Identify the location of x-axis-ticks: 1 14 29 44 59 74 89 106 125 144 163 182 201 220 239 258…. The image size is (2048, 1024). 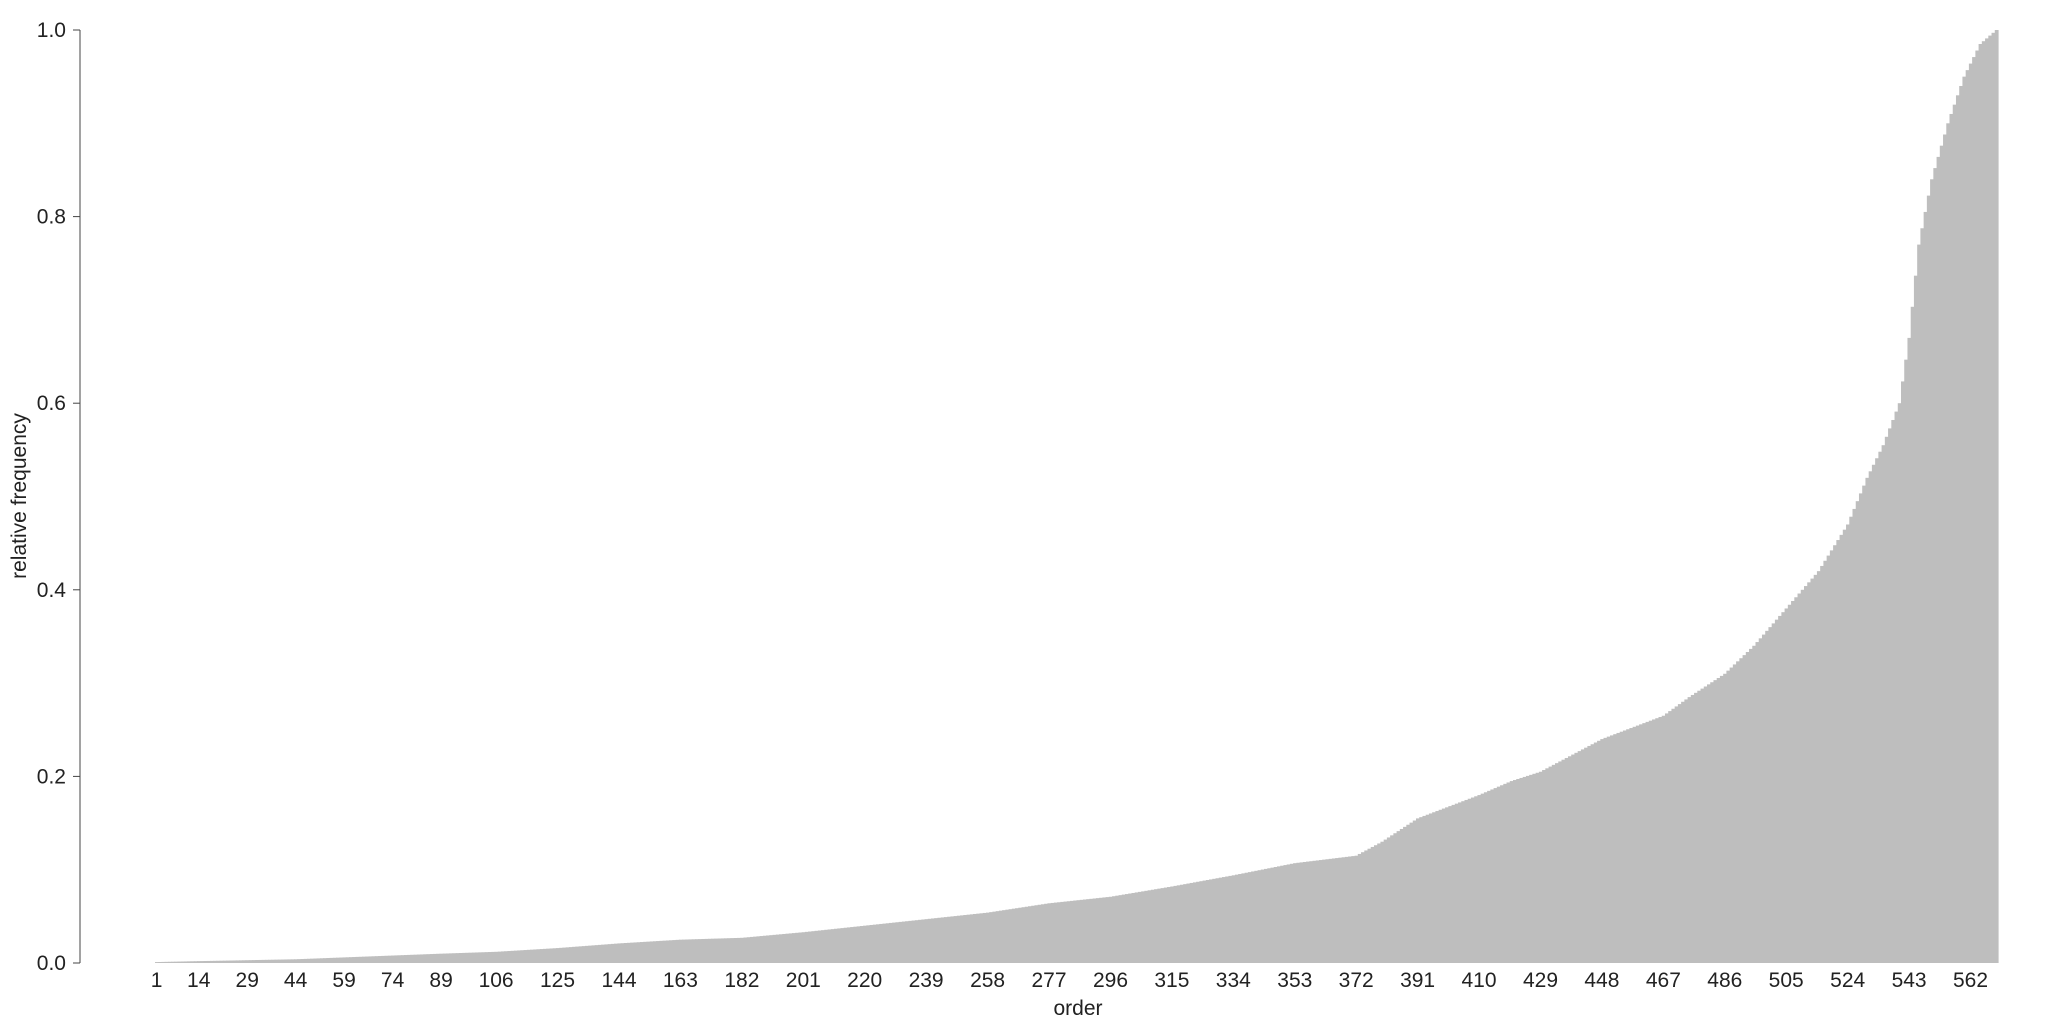
(1069, 980).